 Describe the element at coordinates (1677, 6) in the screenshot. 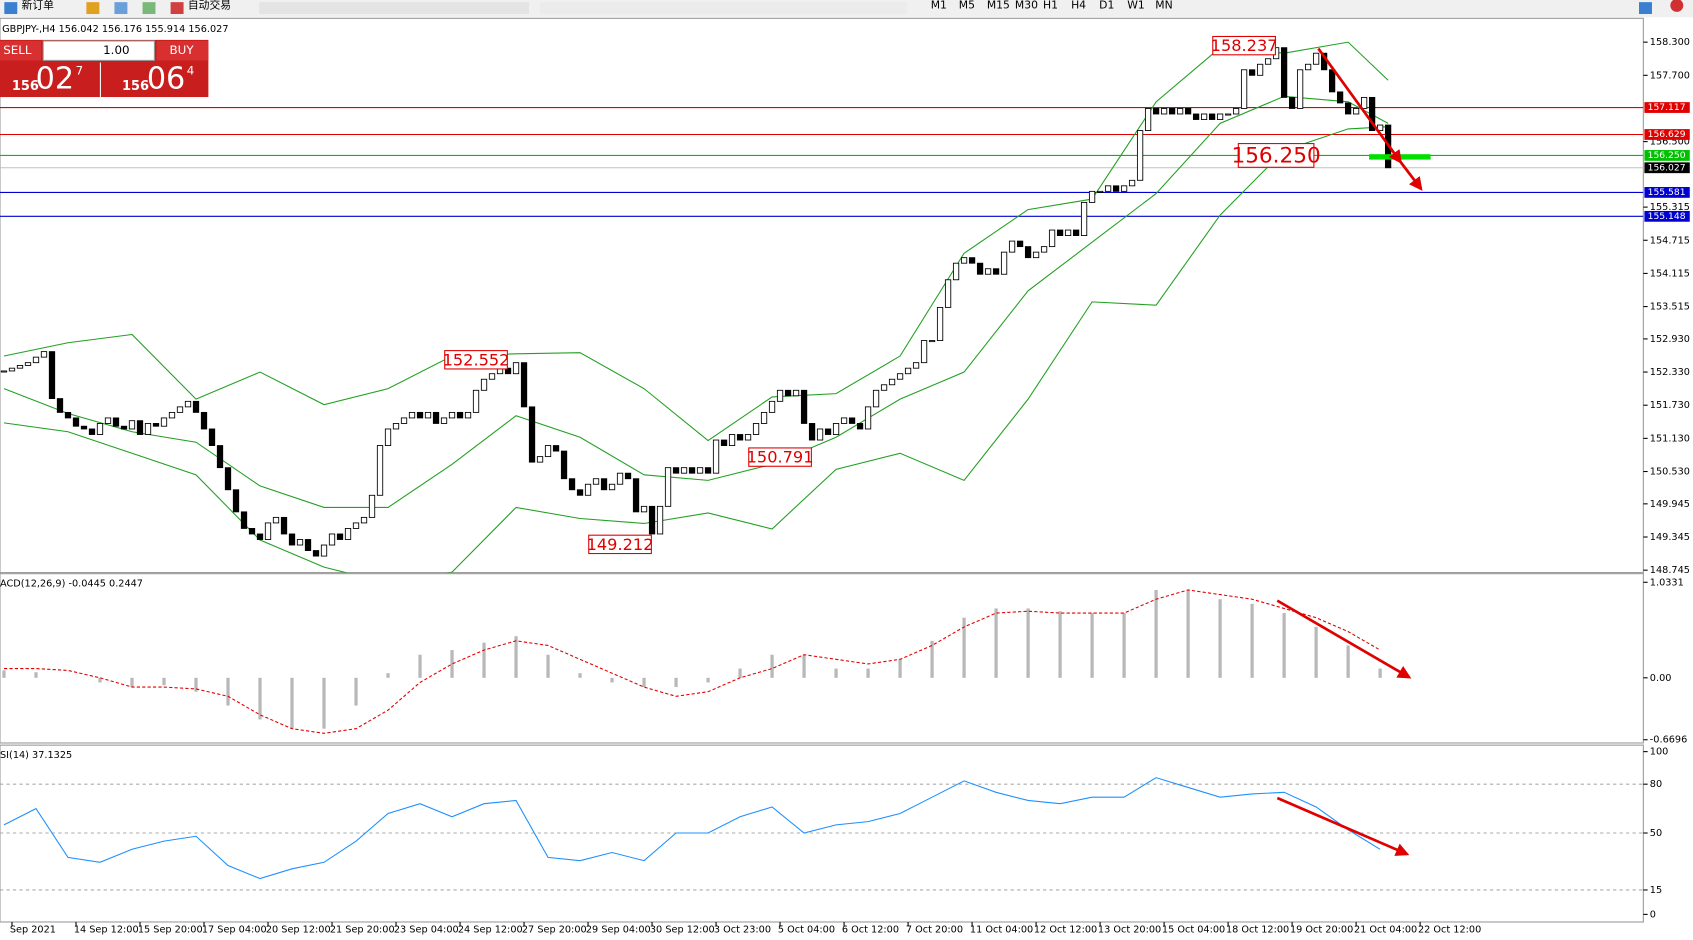

I see `alert` at that location.